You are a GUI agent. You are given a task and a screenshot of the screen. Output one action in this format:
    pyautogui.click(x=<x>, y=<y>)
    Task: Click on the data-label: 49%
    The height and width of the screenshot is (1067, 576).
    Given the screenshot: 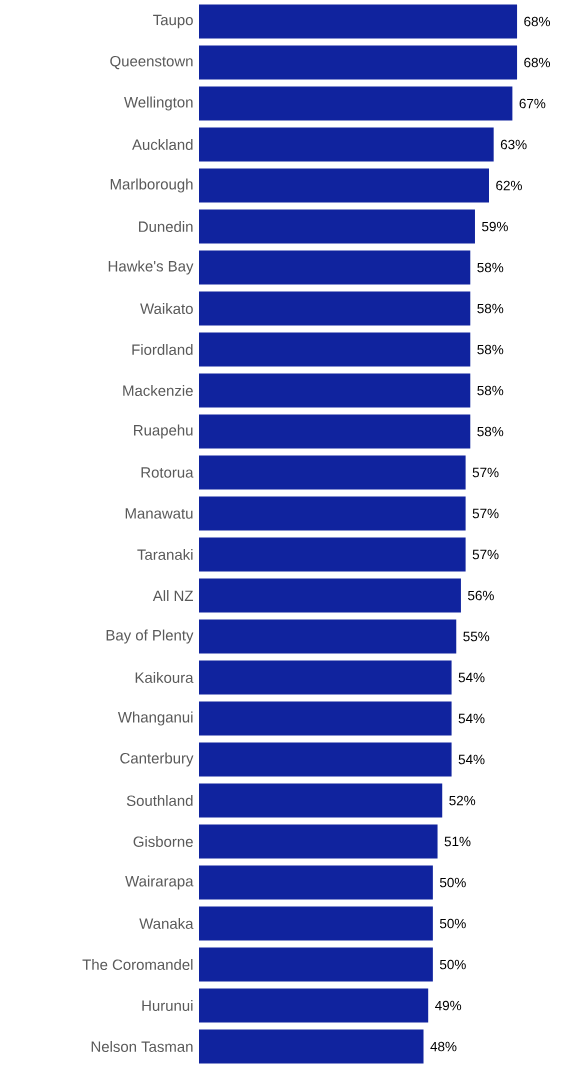 What is the action you would take?
    pyautogui.click(x=448, y=1005)
    